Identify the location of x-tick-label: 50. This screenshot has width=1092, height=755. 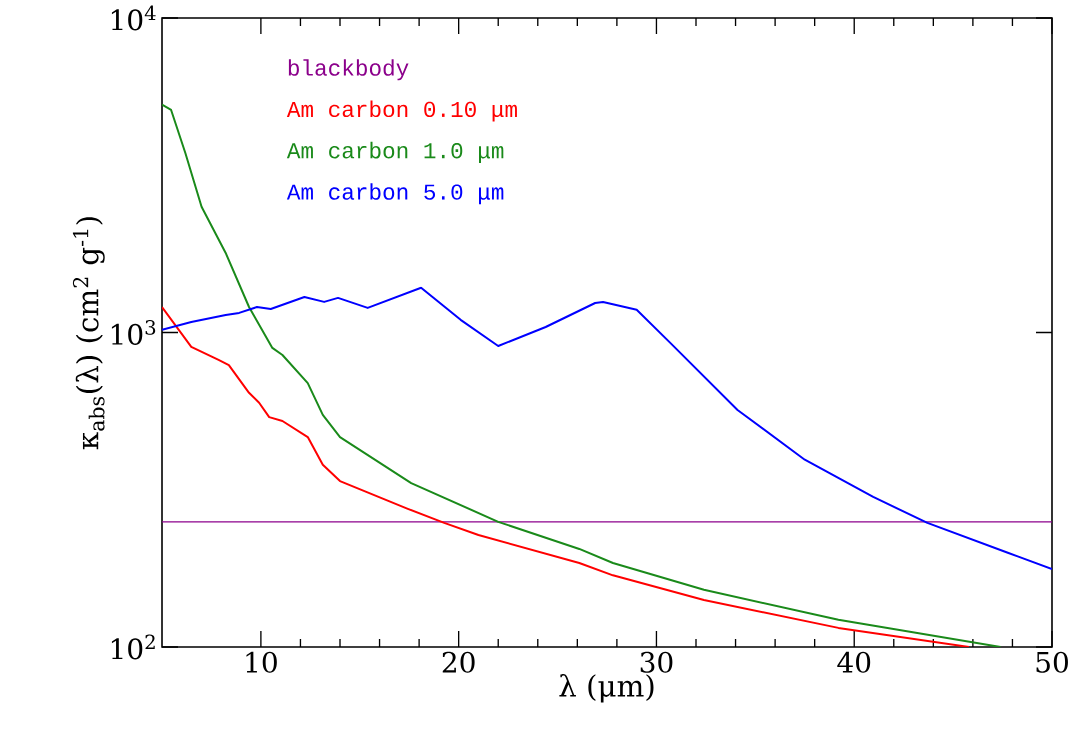
(1052, 662).